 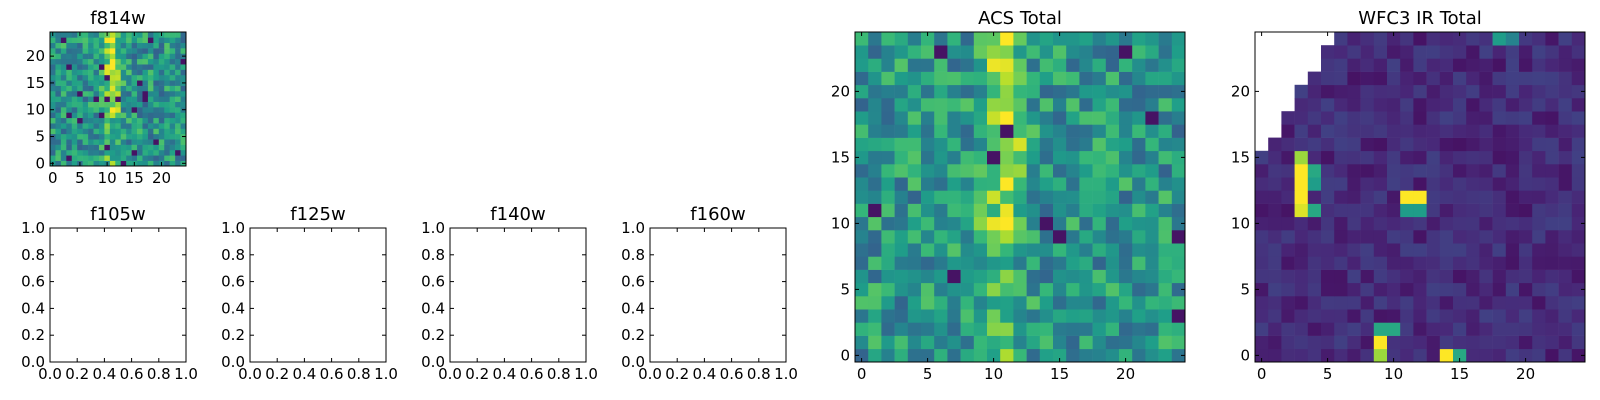 What do you see at coordinates (50, 374) in the screenshot?
I see `x-tick-label: 0.0` at bounding box center [50, 374].